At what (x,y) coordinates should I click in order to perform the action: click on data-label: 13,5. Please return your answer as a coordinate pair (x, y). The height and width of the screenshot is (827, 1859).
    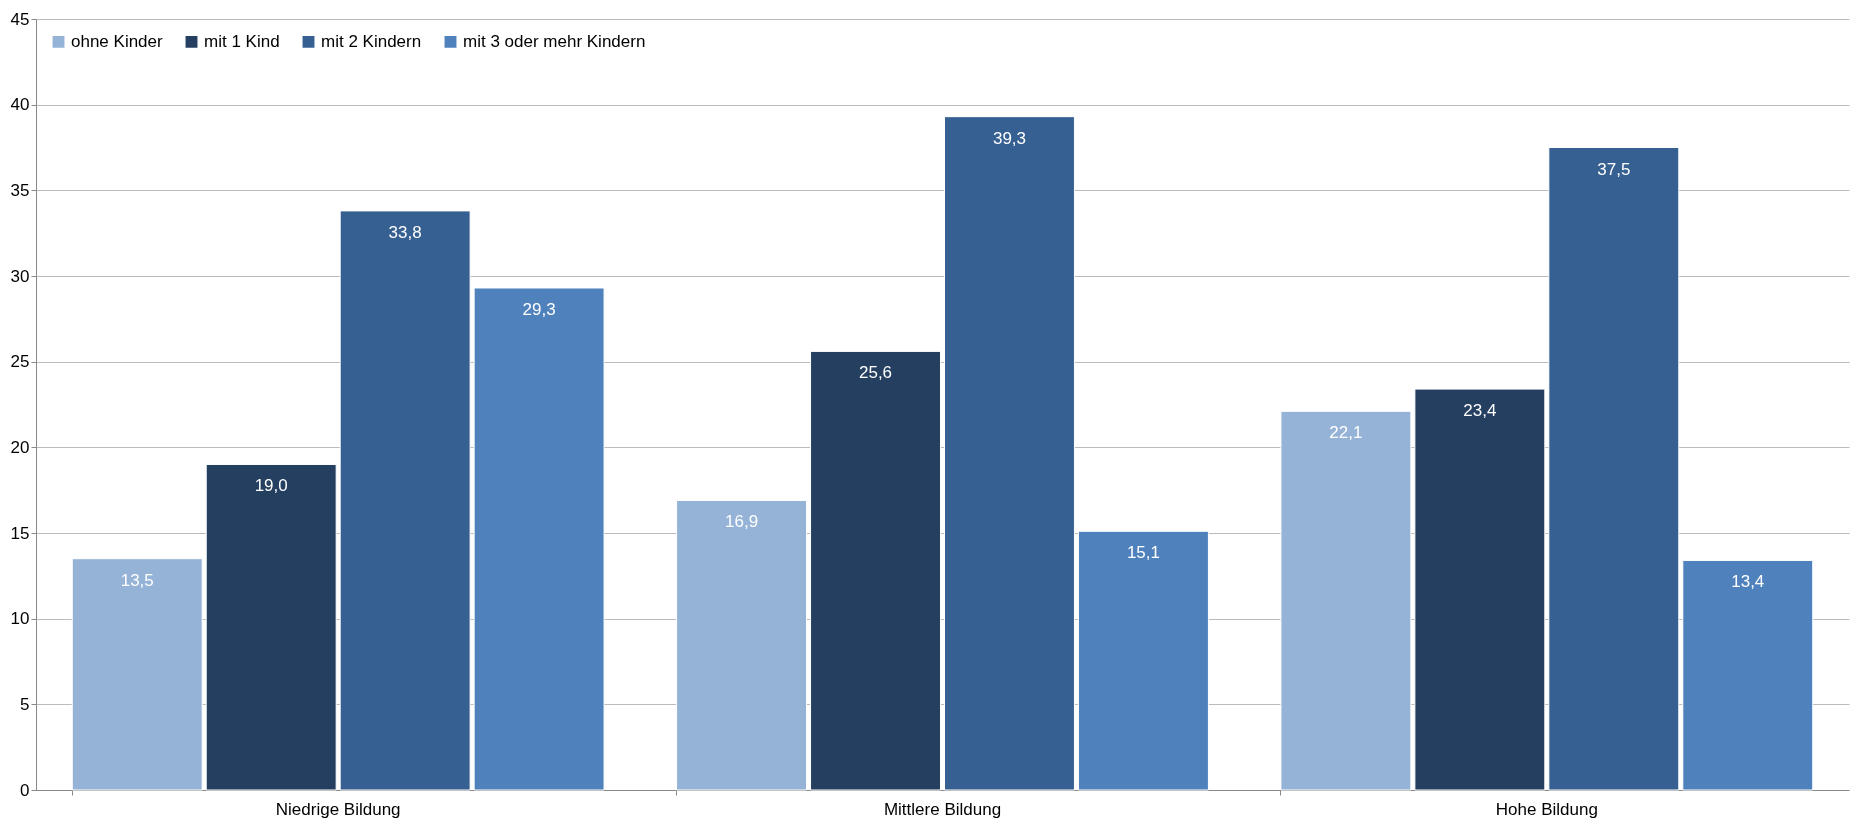
    Looking at the image, I should click on (137, 580).